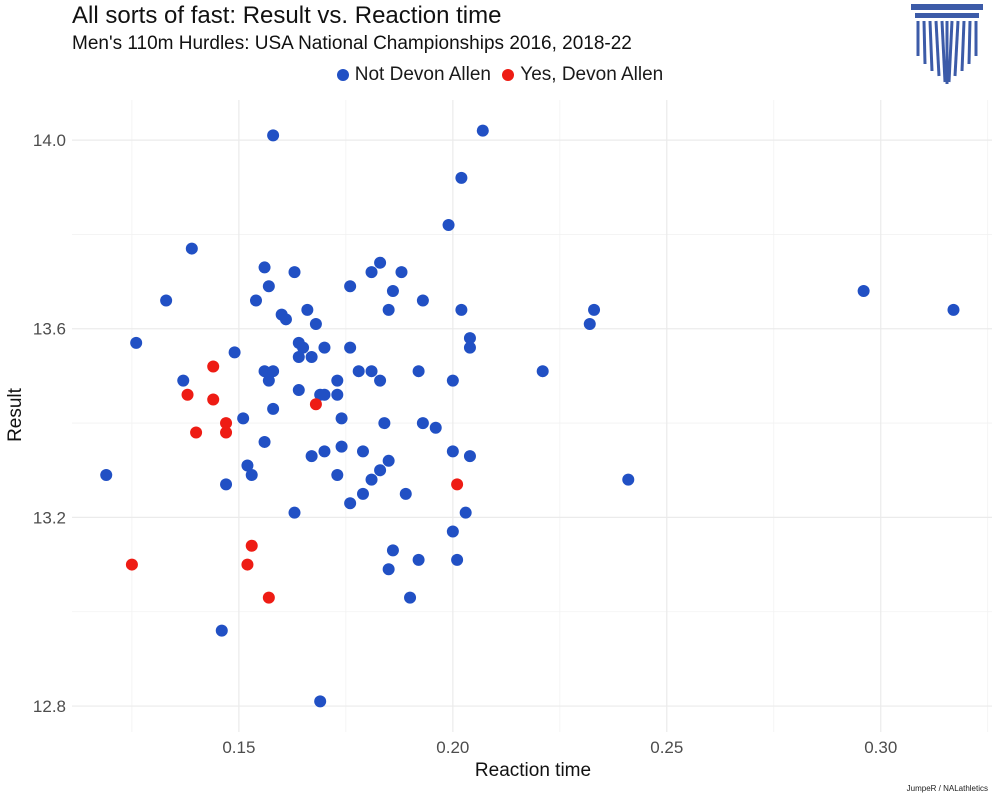  Describe the element at coordinates (342, 75) in the screenshot. I see `legend-swatch-not-devon-allen` at that location.